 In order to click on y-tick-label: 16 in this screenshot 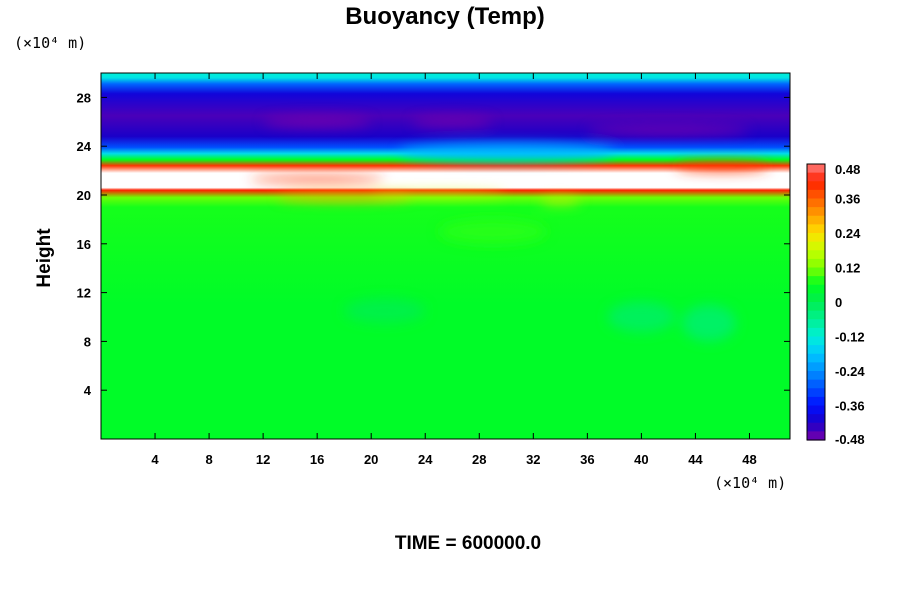, I will do `click(84, 244)`.